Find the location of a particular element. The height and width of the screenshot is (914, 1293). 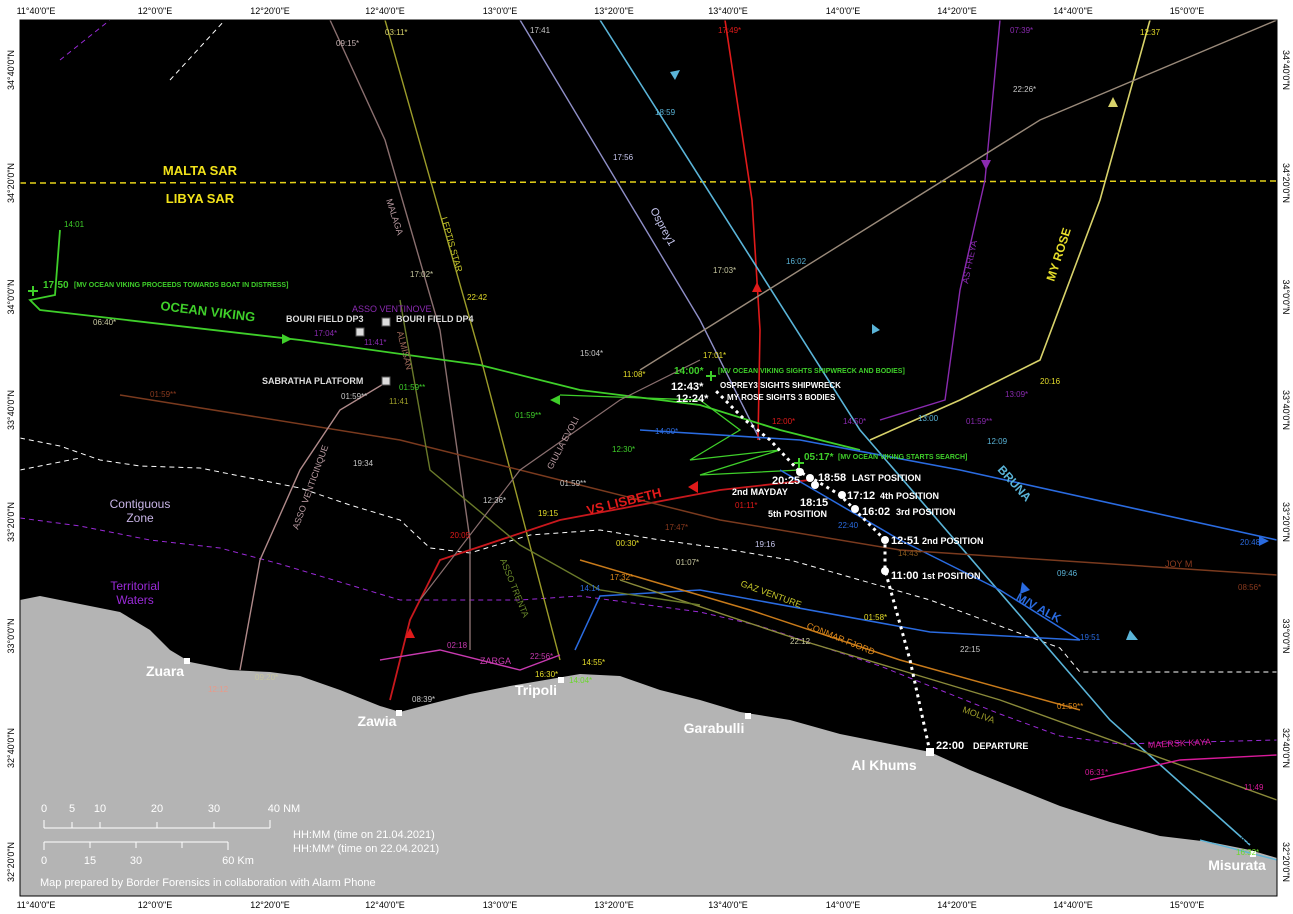

axis-strip-bottom is located at coordinates (646, 905).